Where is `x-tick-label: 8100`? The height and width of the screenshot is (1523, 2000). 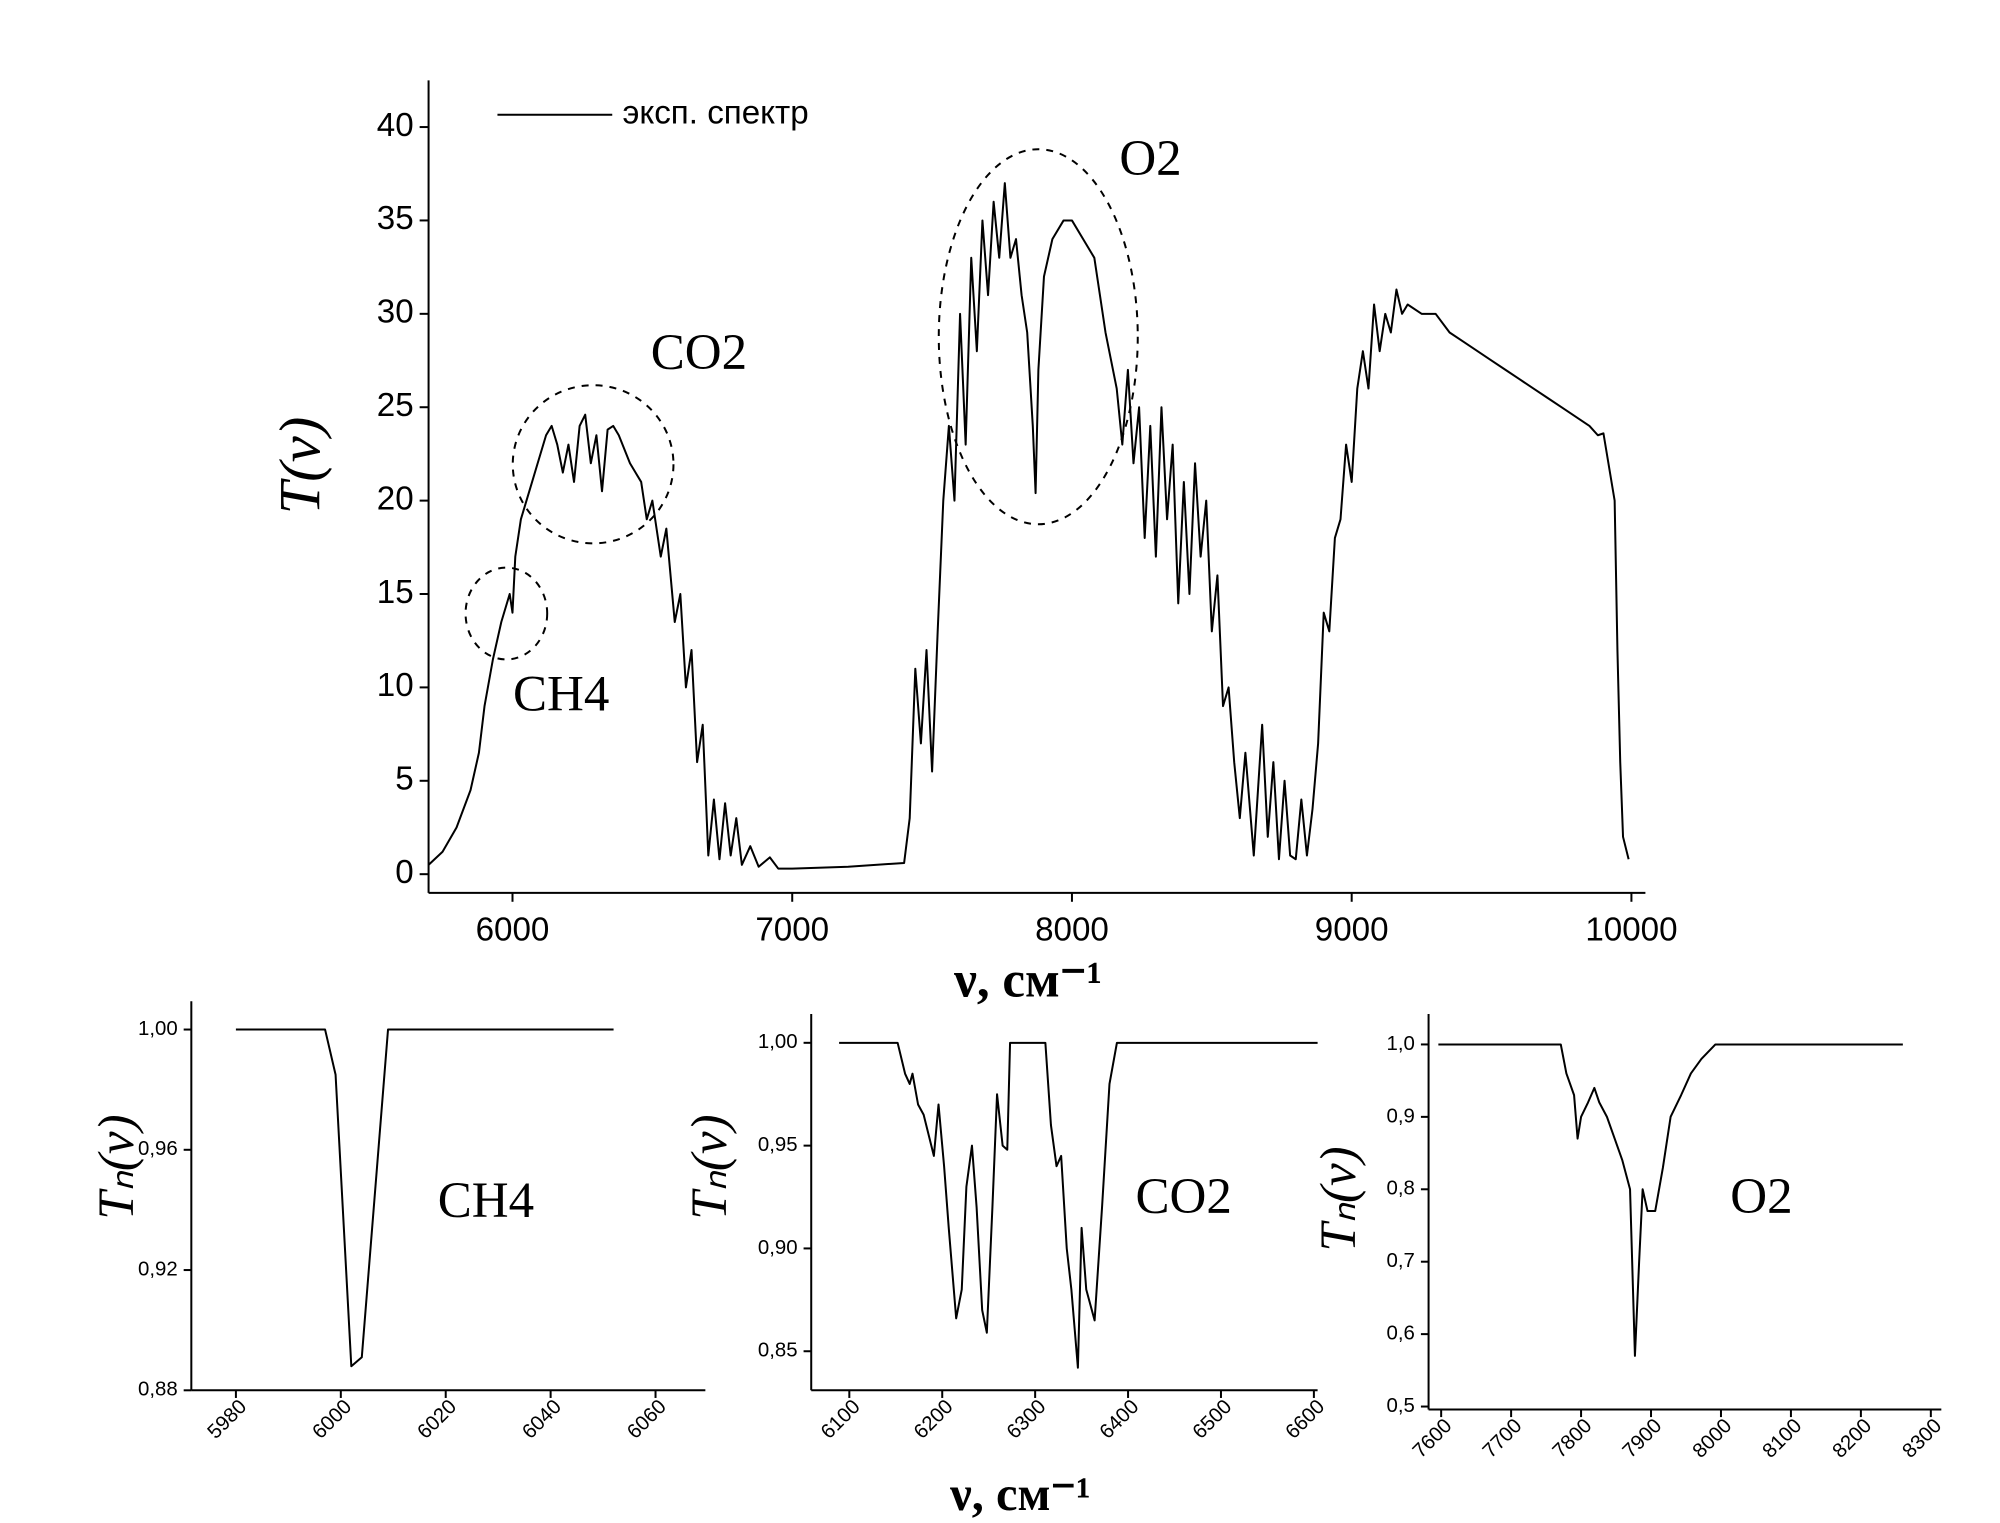
x-tick-label: 8100 is located at coordinates (1783, 1439).